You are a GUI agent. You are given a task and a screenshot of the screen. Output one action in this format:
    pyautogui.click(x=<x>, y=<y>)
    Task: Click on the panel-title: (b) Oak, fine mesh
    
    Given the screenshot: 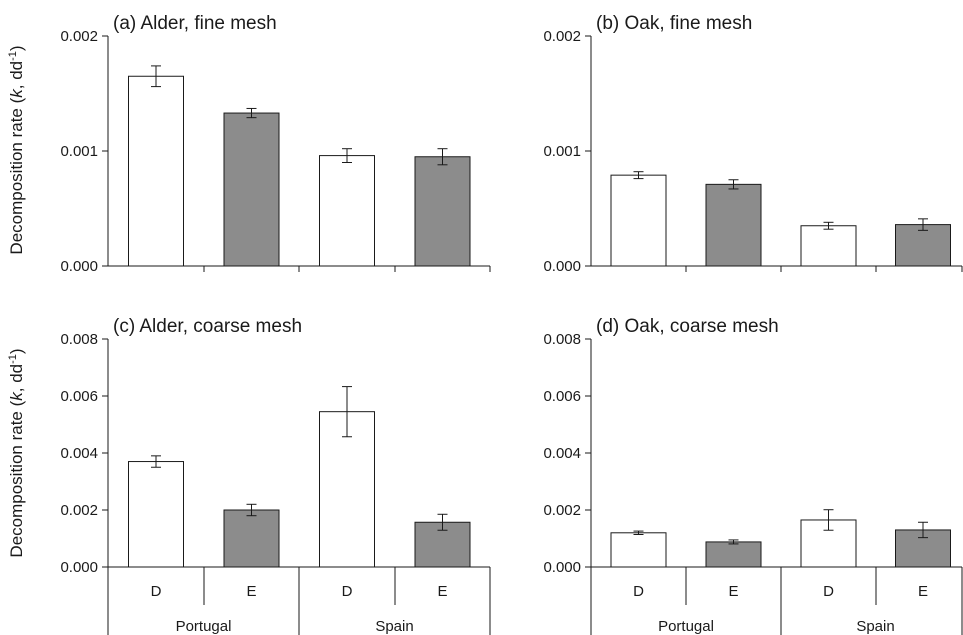 What is the action you would take?
    pyautogui.click(x=674, y=23)
    